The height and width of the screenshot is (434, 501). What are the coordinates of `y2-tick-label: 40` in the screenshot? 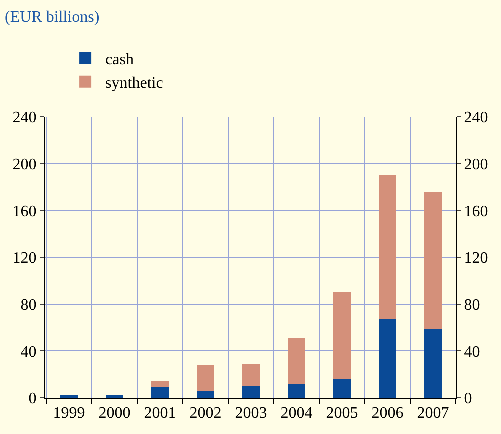 It's located at (472, 352).